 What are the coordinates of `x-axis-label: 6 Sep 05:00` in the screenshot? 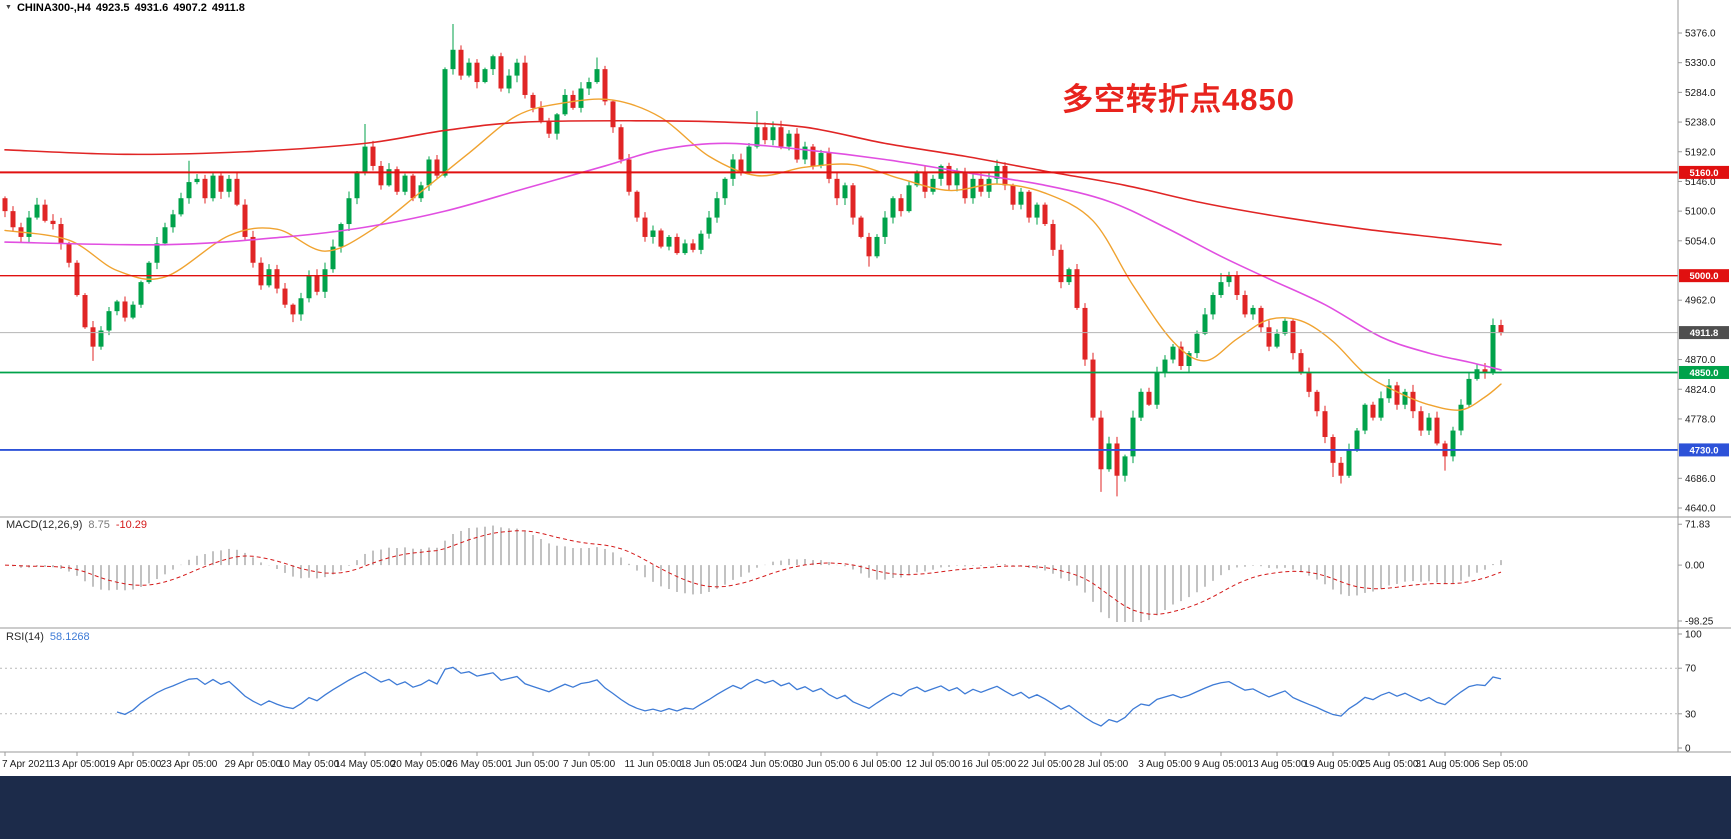 It's located at (1501, 764).